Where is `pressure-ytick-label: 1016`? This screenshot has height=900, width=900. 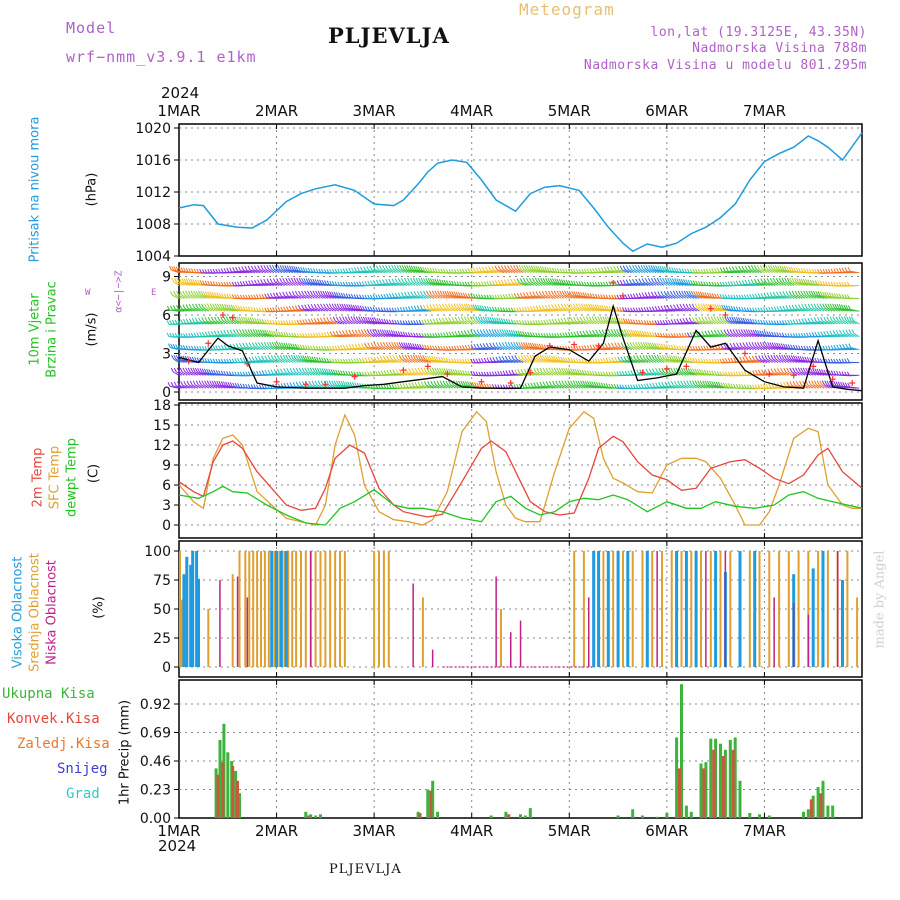 pressure-ytick-label: 1016 is located at coordinates (153, 161).